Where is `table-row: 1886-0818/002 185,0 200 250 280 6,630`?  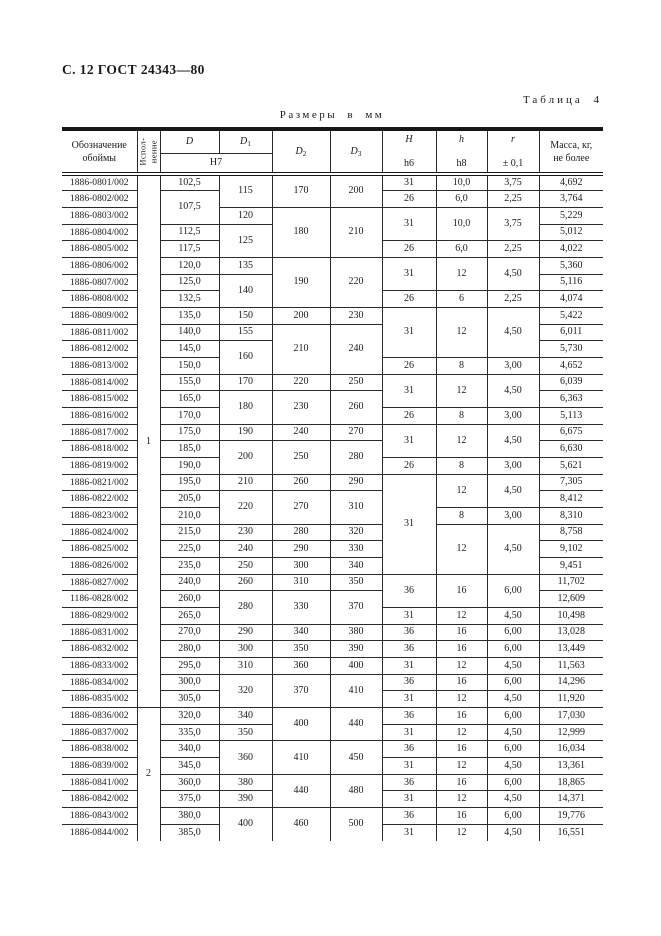 table-row: 1886-0818/002 185,0 200 250 280 6,630 is located at coordinates (332, 457).